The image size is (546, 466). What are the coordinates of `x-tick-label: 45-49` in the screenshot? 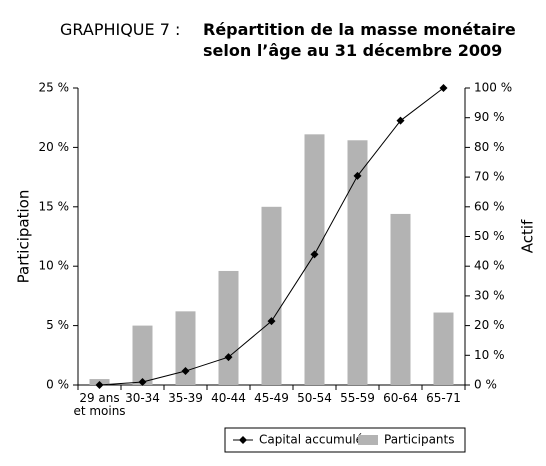 It's located at (271, 398).